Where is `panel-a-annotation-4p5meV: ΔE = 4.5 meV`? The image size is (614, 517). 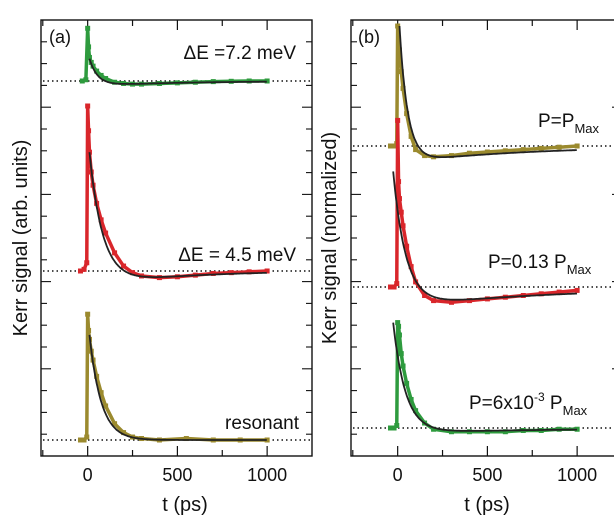 panel-a-annotation-4p5meV: ΔE = 4.5 meV is located at coordinates (237, 255).